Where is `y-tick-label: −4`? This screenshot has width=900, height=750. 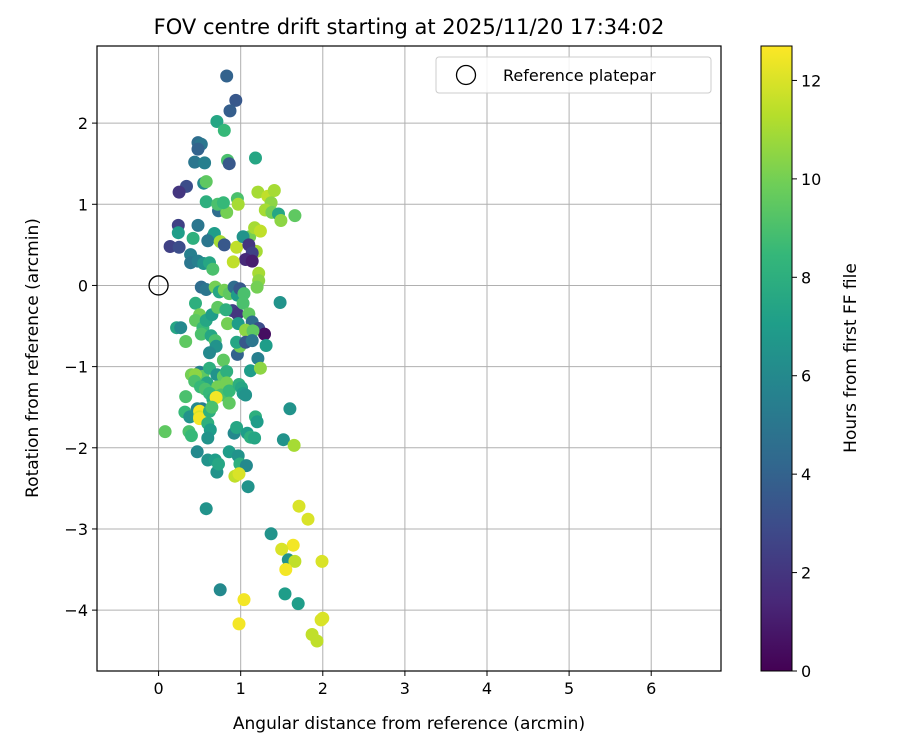
y-tick-label: −4 is located at coordinates (76, 610).